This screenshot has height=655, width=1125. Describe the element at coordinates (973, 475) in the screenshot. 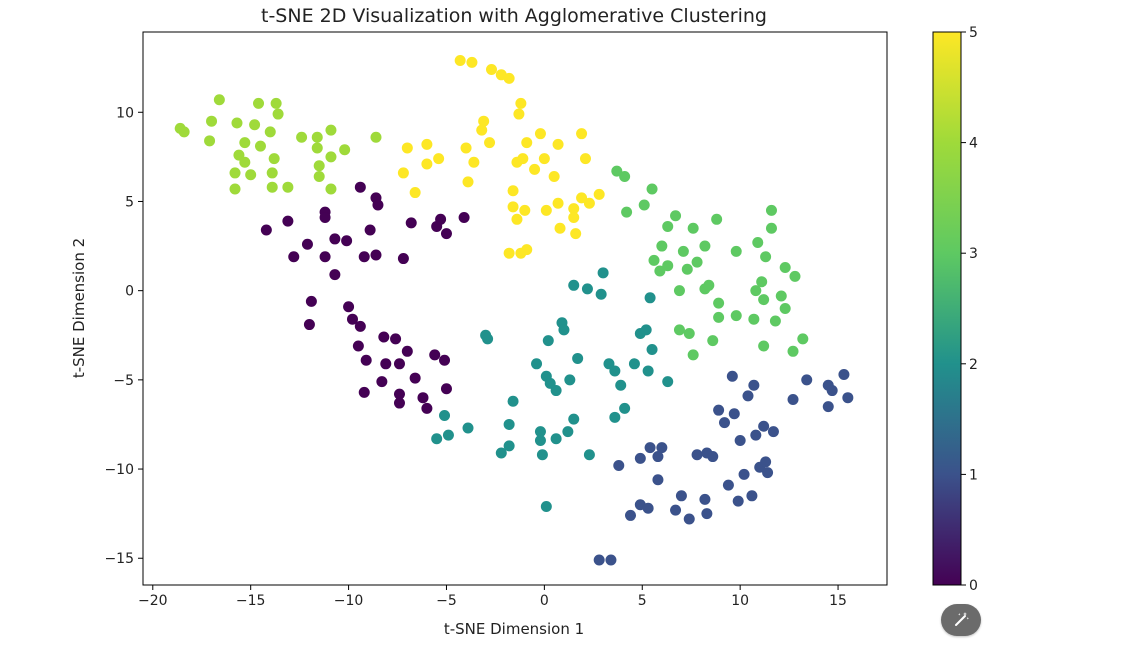

I see `colorbar-tick-label: 1` at that location.